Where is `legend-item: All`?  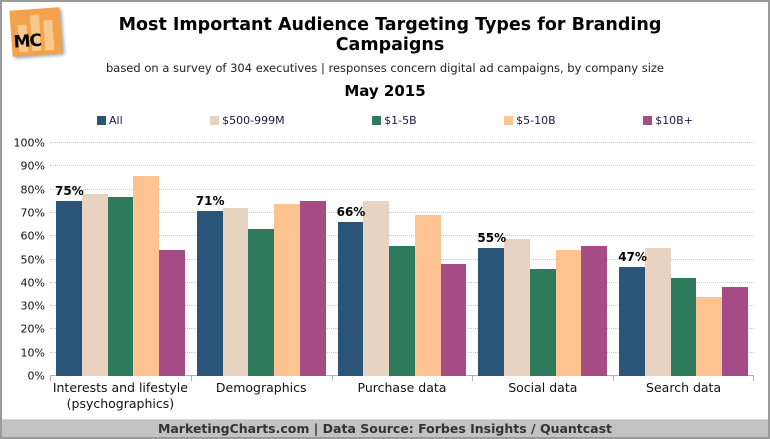
legend-item: All is located at coordinates (110, 120).